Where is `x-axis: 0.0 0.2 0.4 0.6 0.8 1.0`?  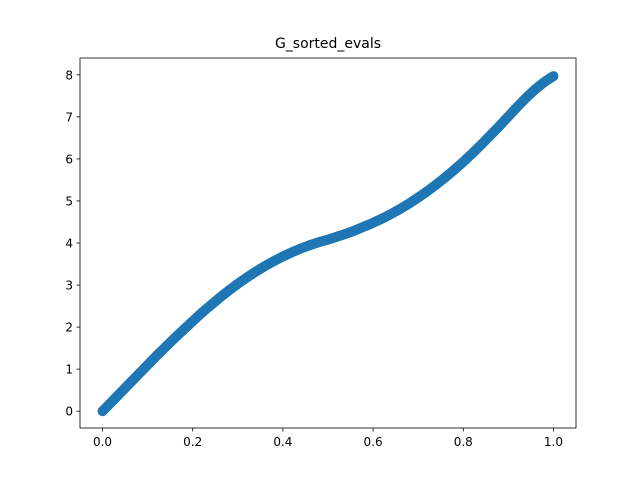
x-axis: 0.0 0.2 0.4 0.6 0.8 1.0 is located at coordinates (328, 438).